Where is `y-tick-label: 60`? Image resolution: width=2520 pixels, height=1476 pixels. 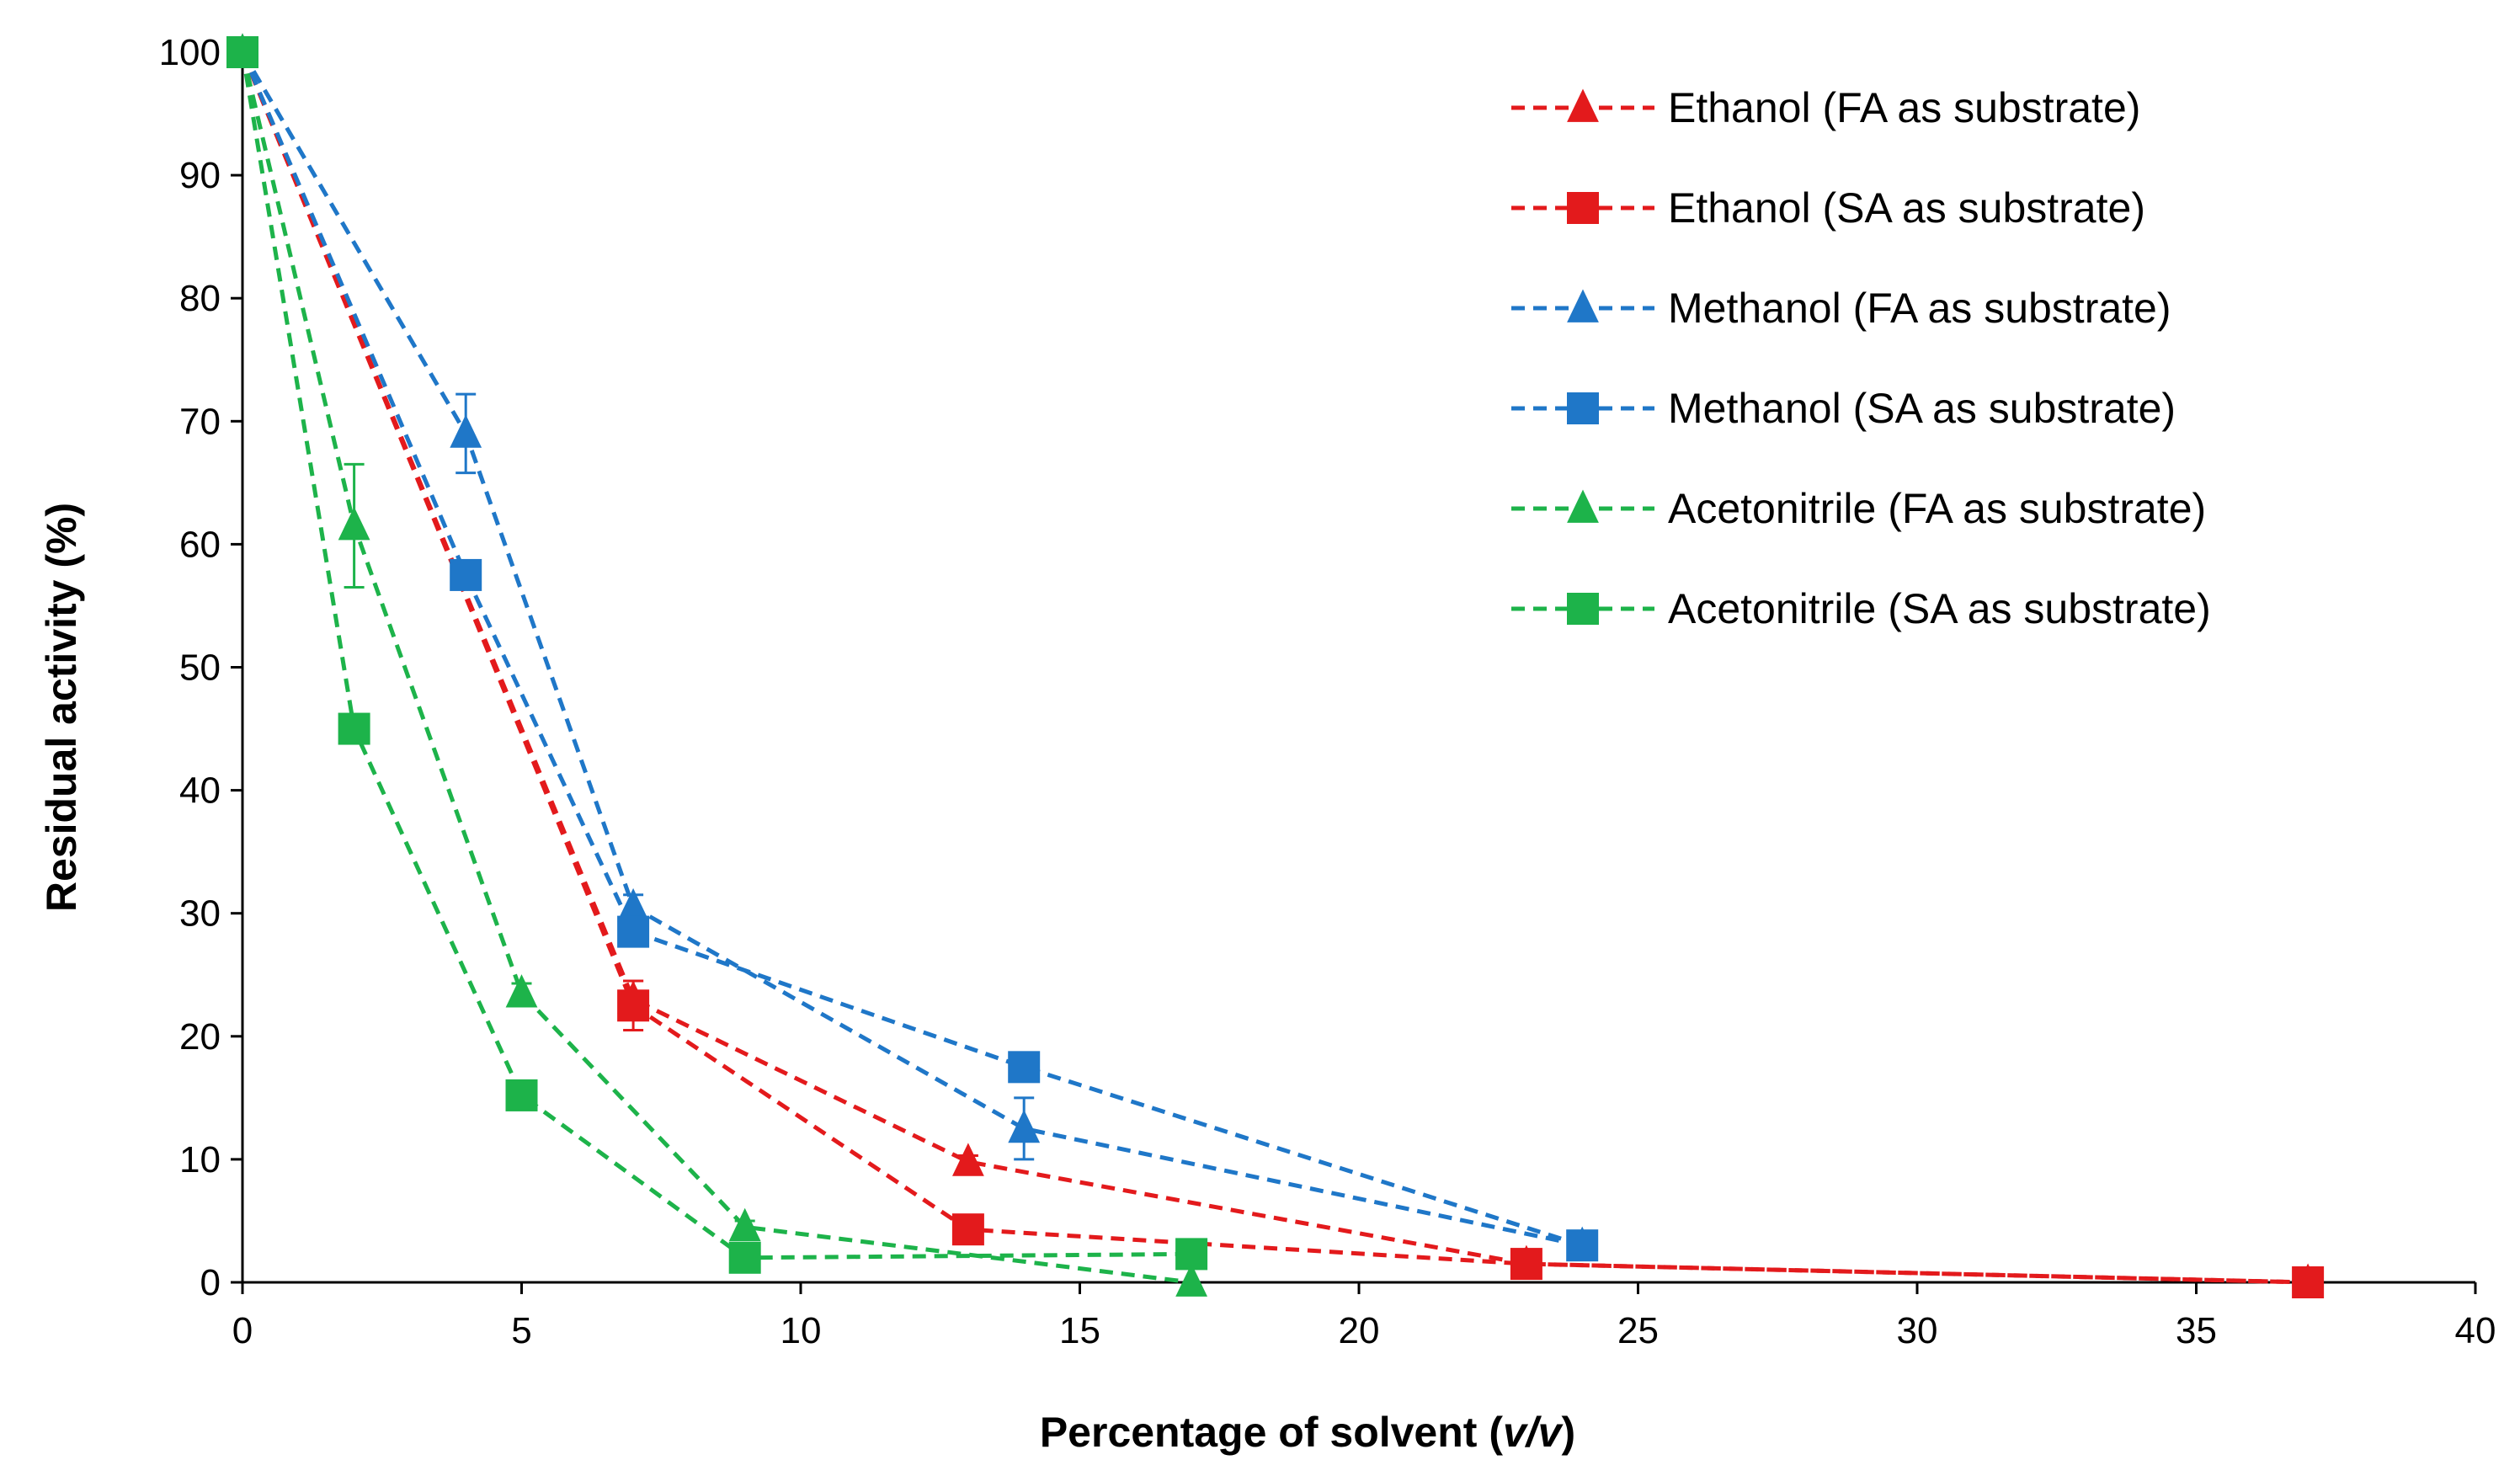 y-tick-label: 60 is located at coordinates (200, 544).